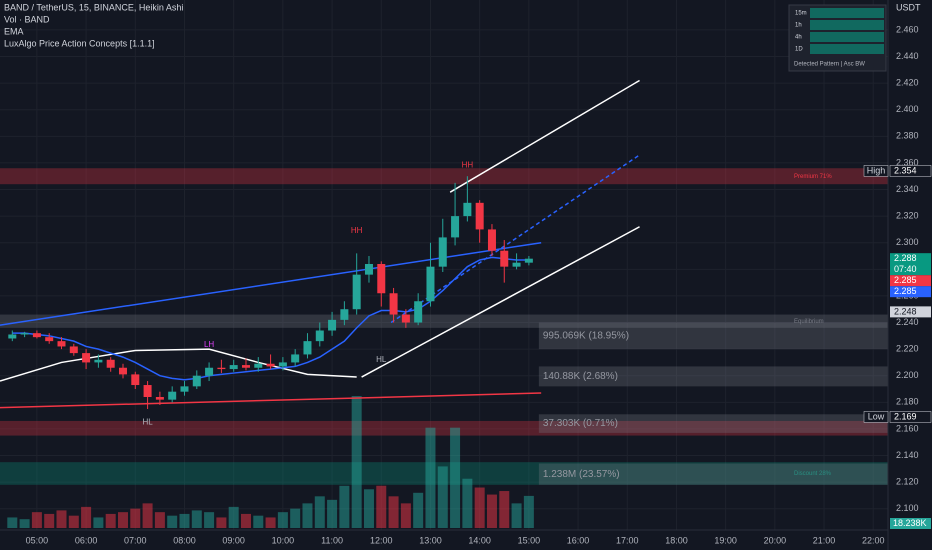 The height and width of the screenshot is (550, 932). I want to click on structure-label: HL, so click(147, 421).